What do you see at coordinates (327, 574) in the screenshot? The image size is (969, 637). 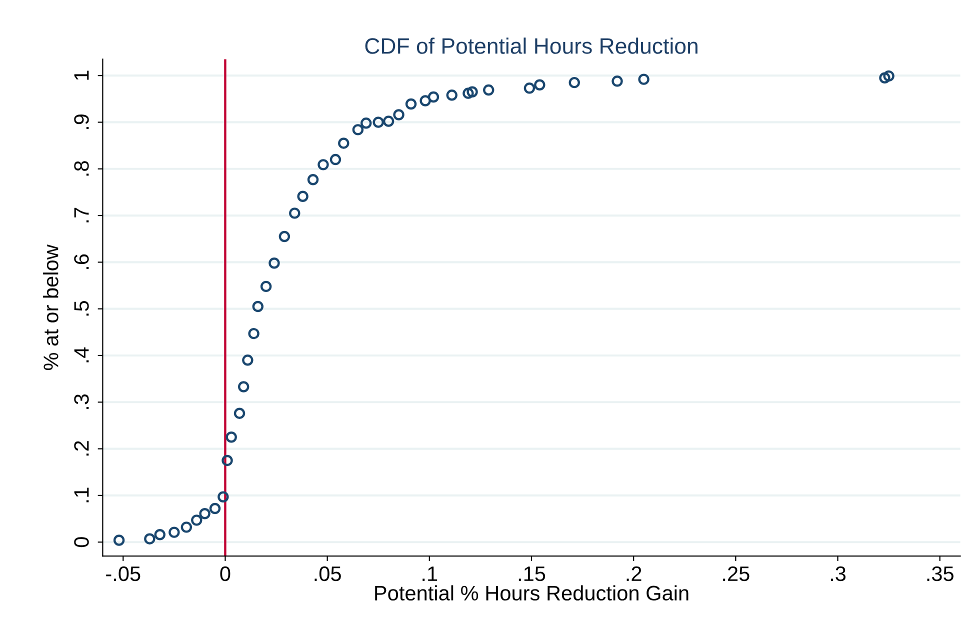 I see `x-tick-label: .05` at bounding box center [327, 574].